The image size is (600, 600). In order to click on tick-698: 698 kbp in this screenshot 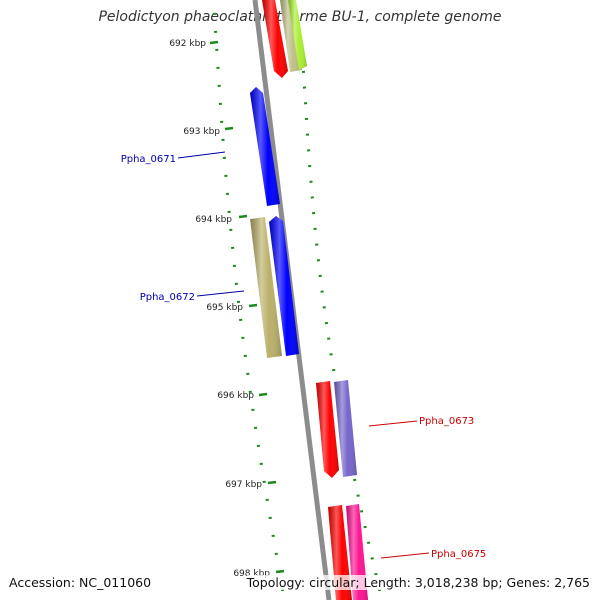, I will do `click(259, 574)`.